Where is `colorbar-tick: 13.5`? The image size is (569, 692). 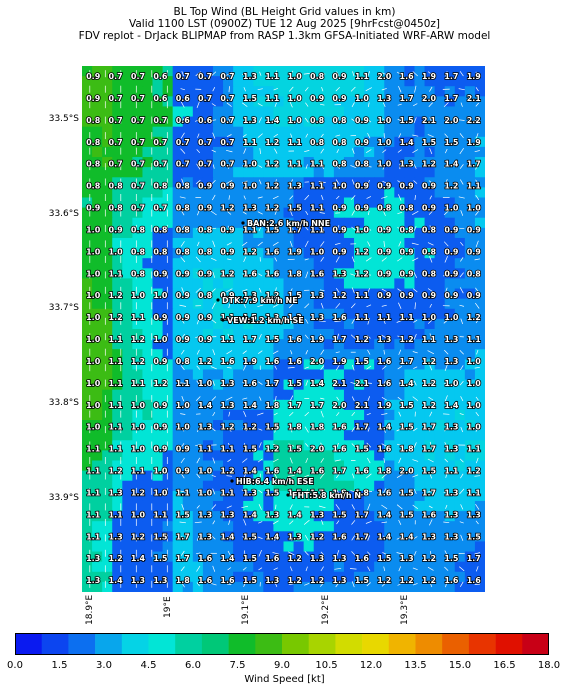
colorbar-tick: 13.5 is located at coordinates (415, 665).